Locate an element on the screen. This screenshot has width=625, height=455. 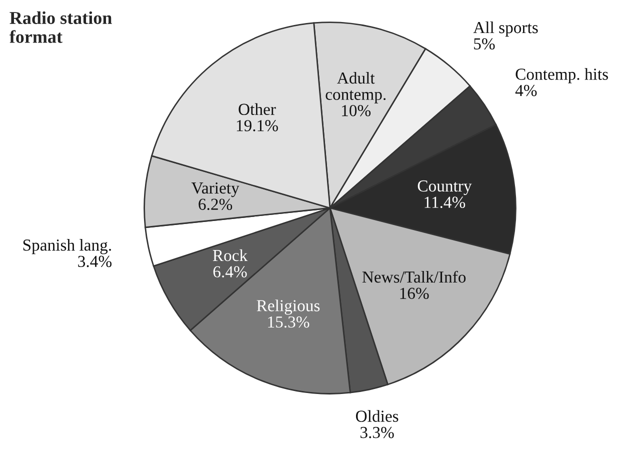
data-label: 11.4% is located at coordinates (445, 202).